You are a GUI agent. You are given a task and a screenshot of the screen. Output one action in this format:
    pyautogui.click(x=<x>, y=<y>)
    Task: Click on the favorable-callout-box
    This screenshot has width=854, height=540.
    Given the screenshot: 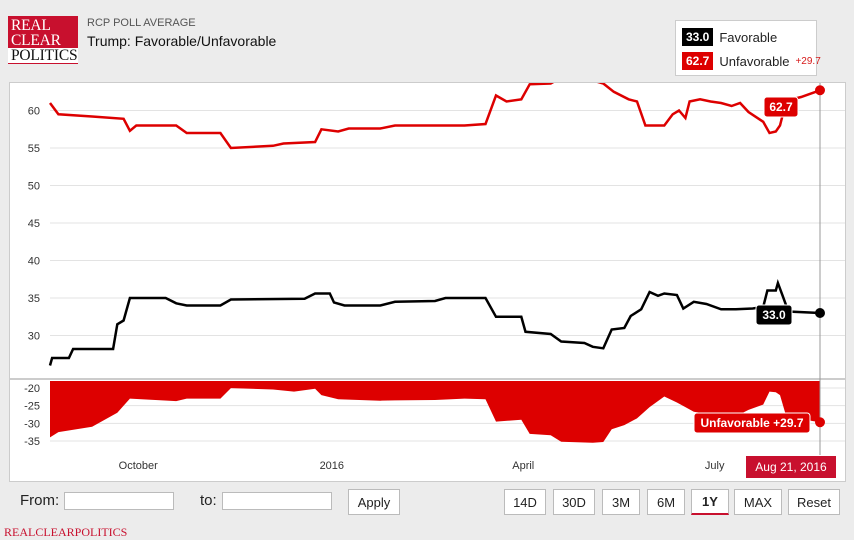 What is the action you would take?
    pyautogui.click(x=774, y=315)
    